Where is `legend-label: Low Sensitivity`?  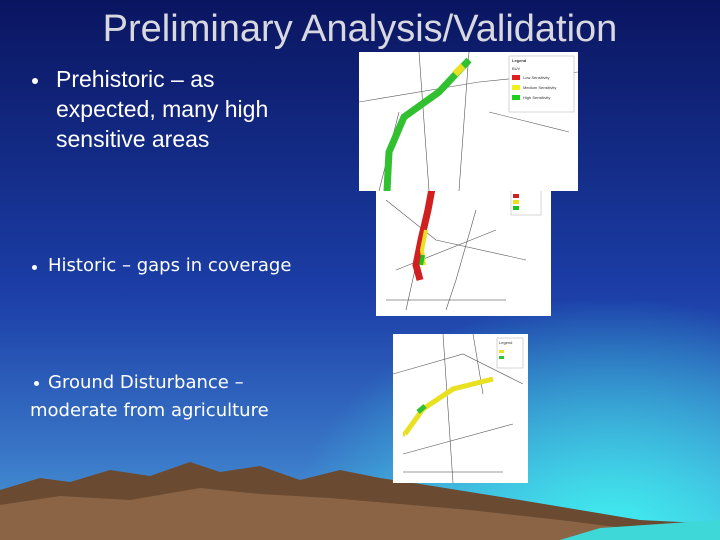 legend-label: Low Sensitivity is located at coordinates (536, 77).